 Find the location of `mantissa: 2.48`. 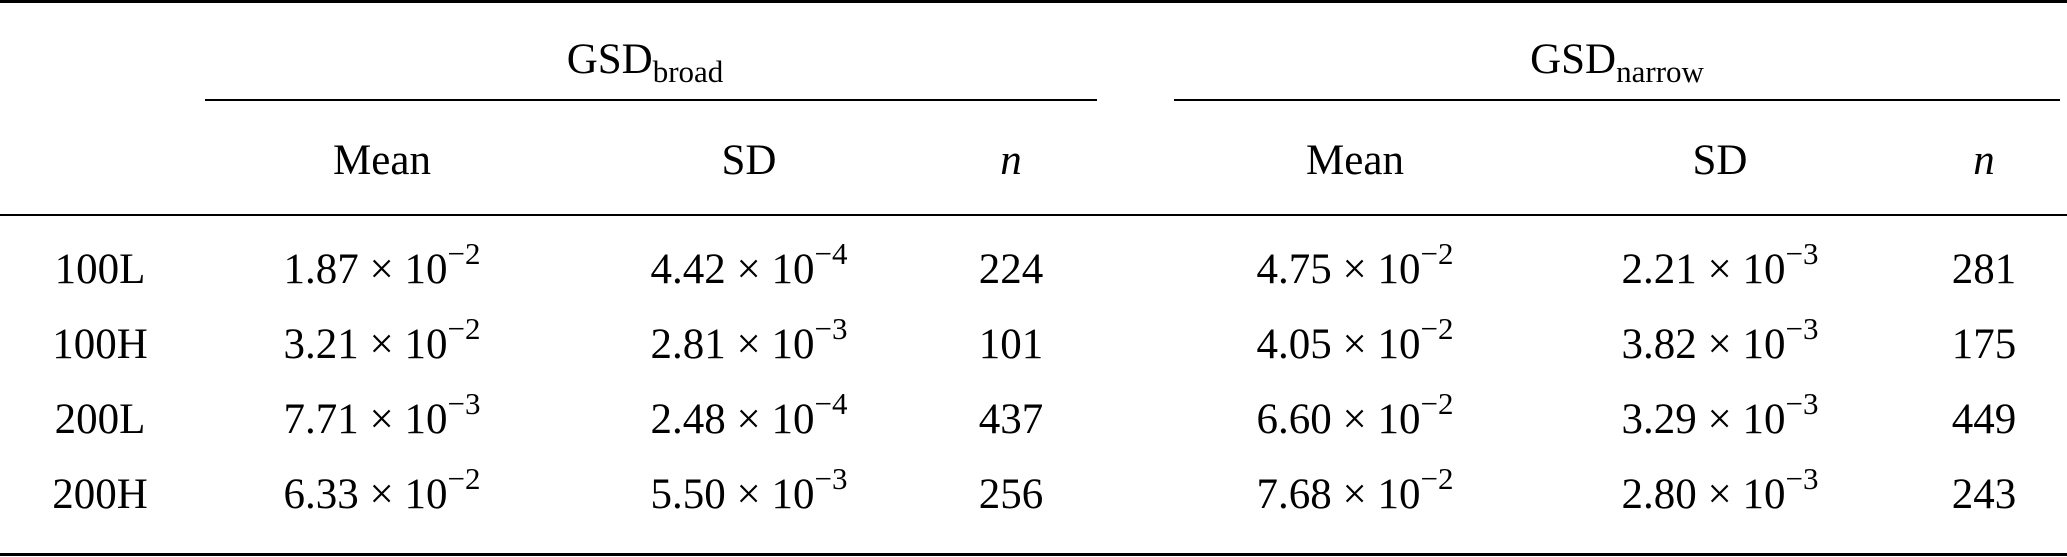

mantissa: 2.48 is located at coordinates (688, 419).